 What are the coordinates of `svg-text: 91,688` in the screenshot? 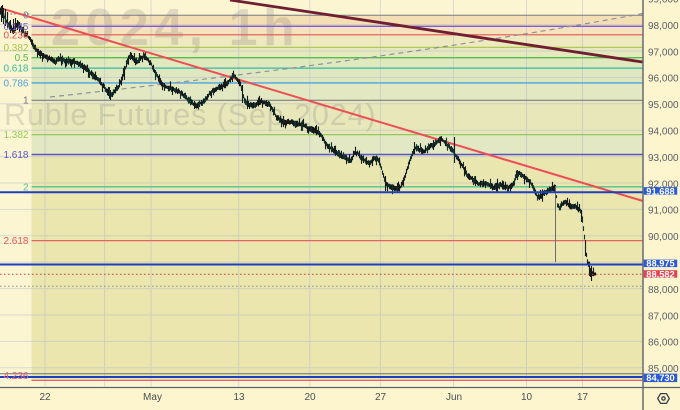 It's located at (660, 191).